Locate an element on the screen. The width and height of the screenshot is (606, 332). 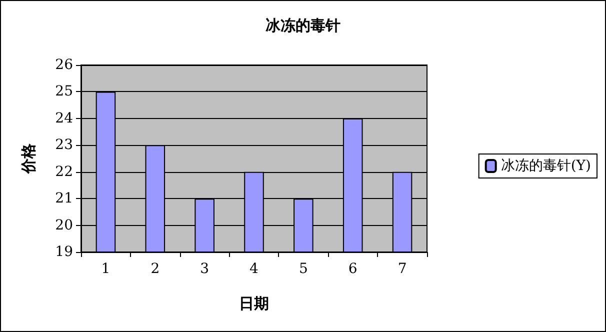
y-tick-label: 25 is located at coordinates (64, 92).